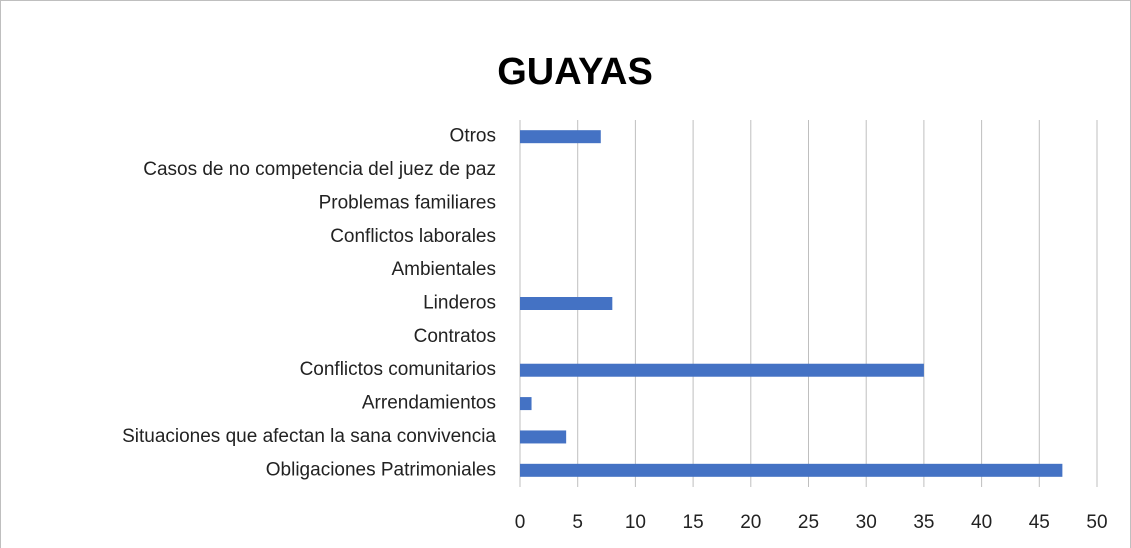  What do you see at coordinates (455, 336) in the screenshot?
I see `y-tick-label: Contratos` at bounding box center [455, 336].